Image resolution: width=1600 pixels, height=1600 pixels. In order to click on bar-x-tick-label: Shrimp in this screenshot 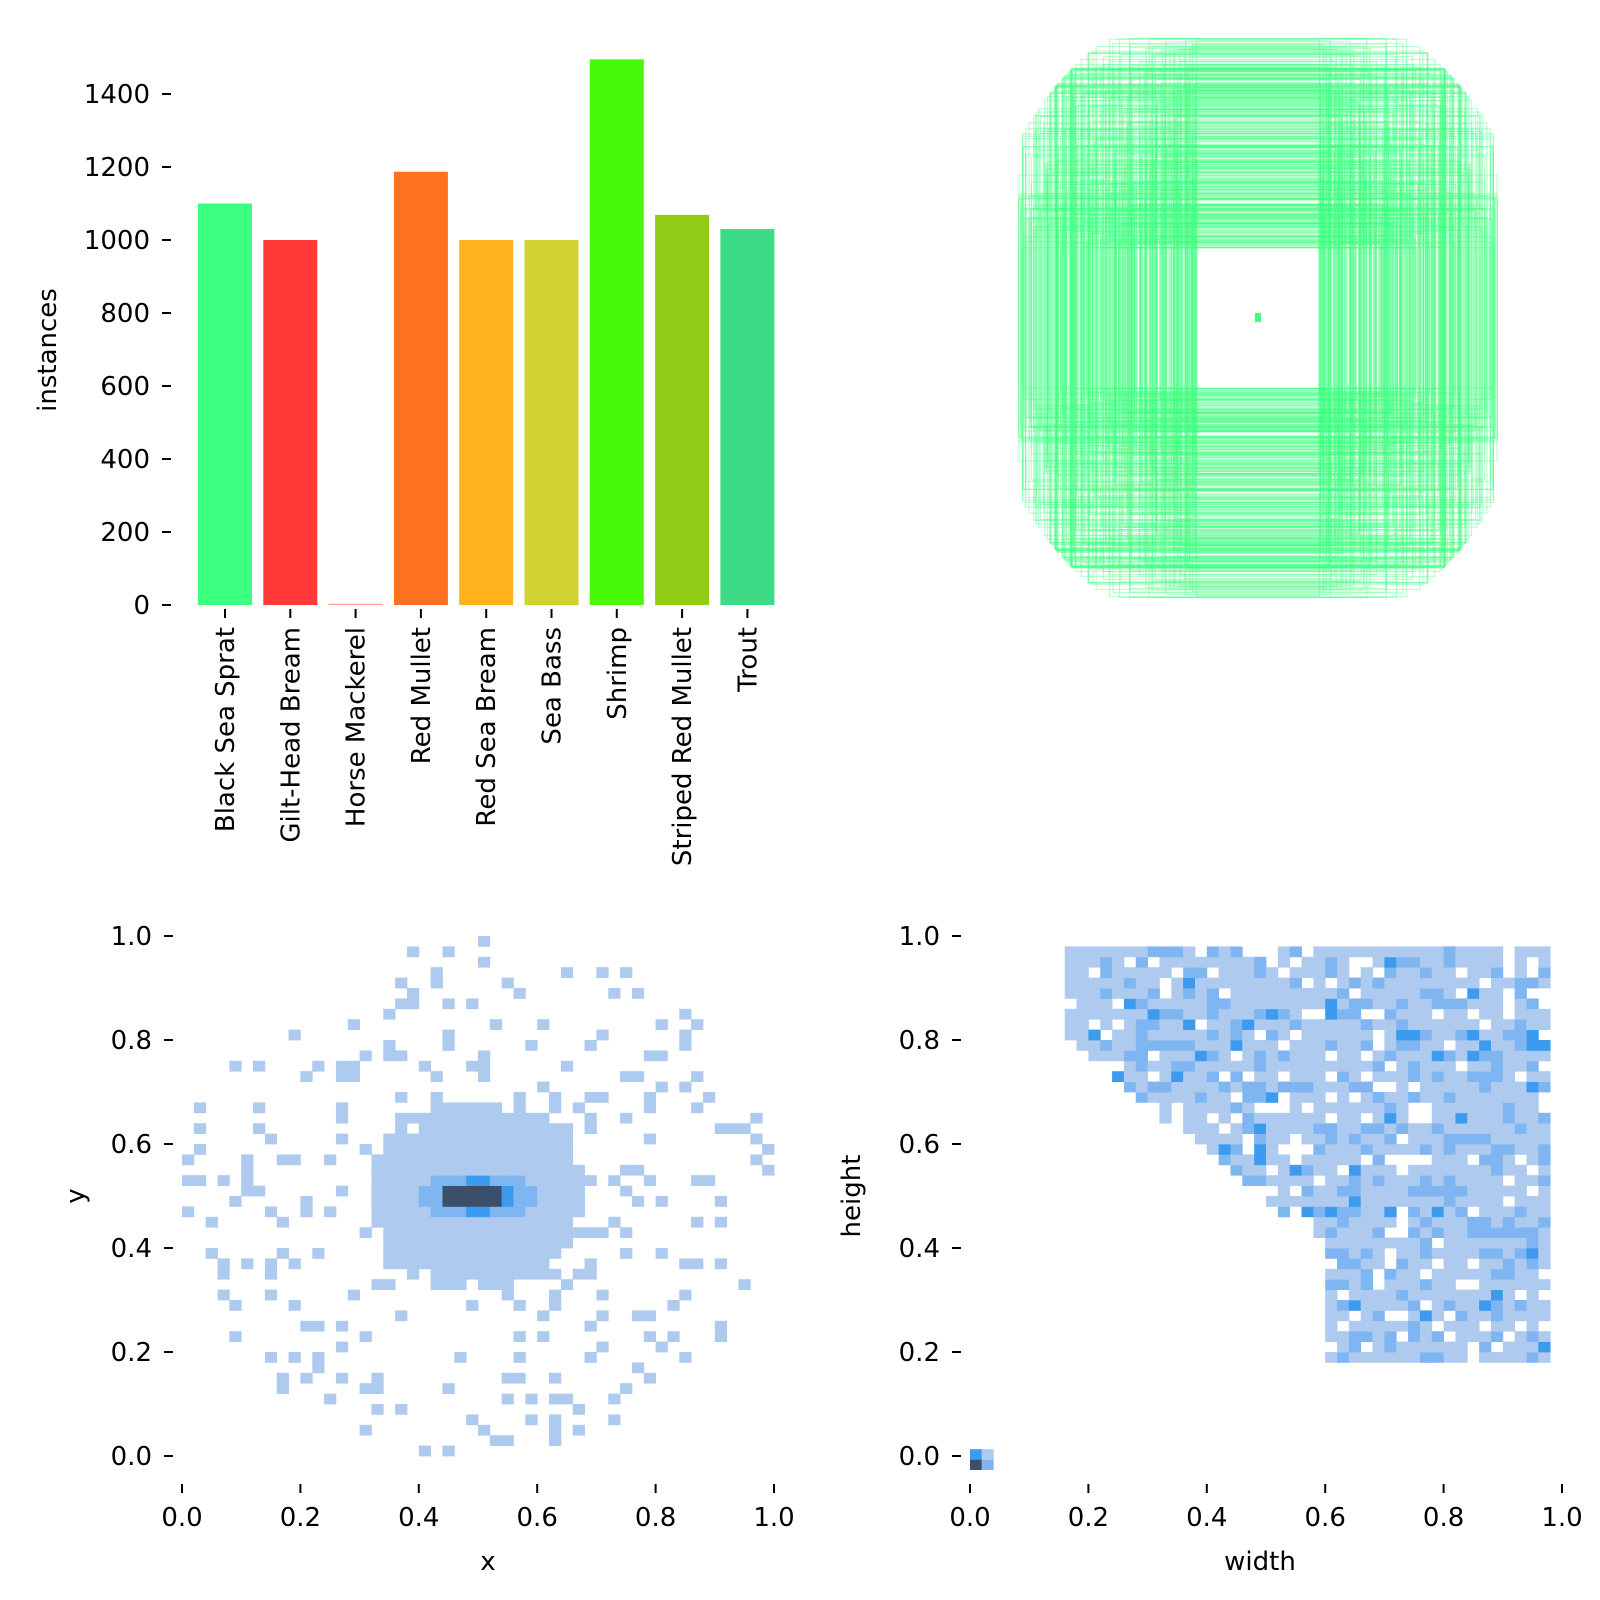, I will do `click(618, 673)`.